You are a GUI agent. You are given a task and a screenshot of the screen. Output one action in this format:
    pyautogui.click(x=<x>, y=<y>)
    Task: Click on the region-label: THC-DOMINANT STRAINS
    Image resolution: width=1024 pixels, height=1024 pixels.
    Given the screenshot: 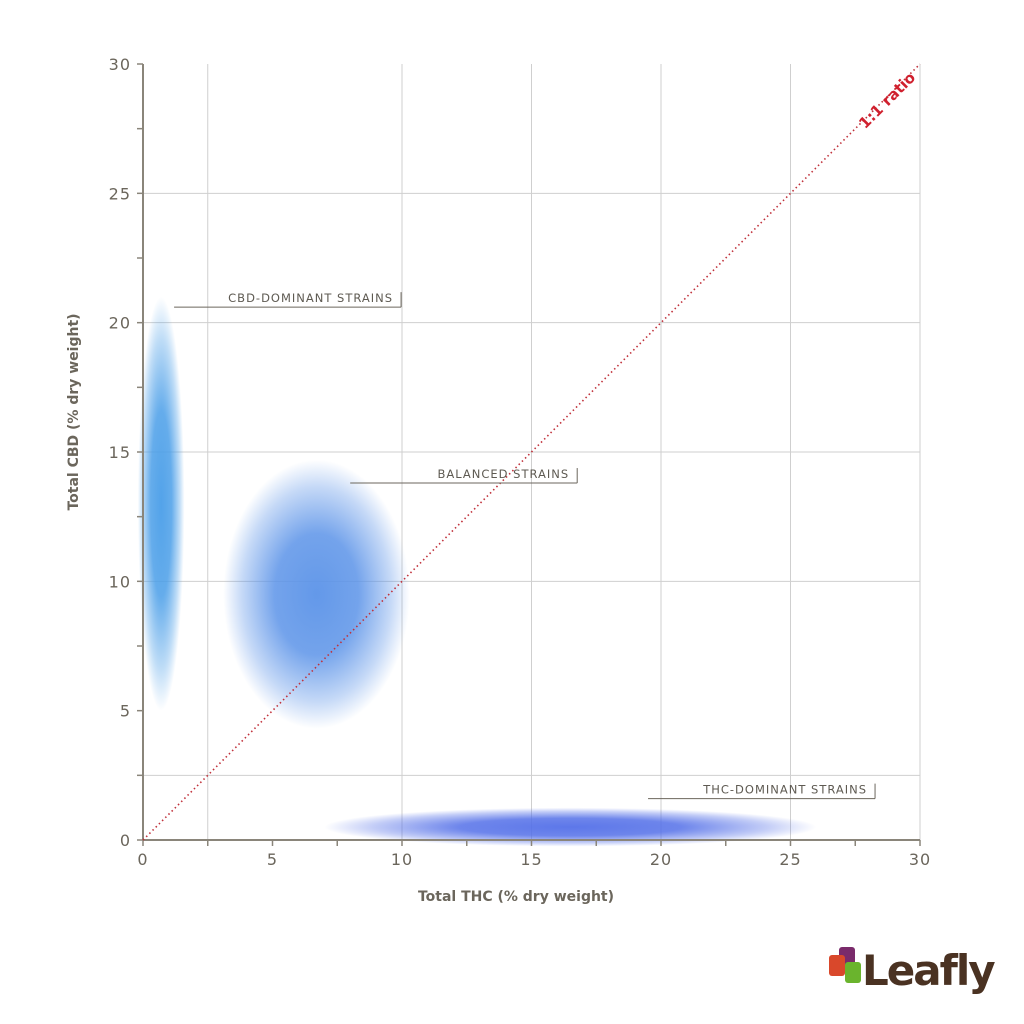 What is the action you would take?
    pyautogui.click(x=784, y=790)
    